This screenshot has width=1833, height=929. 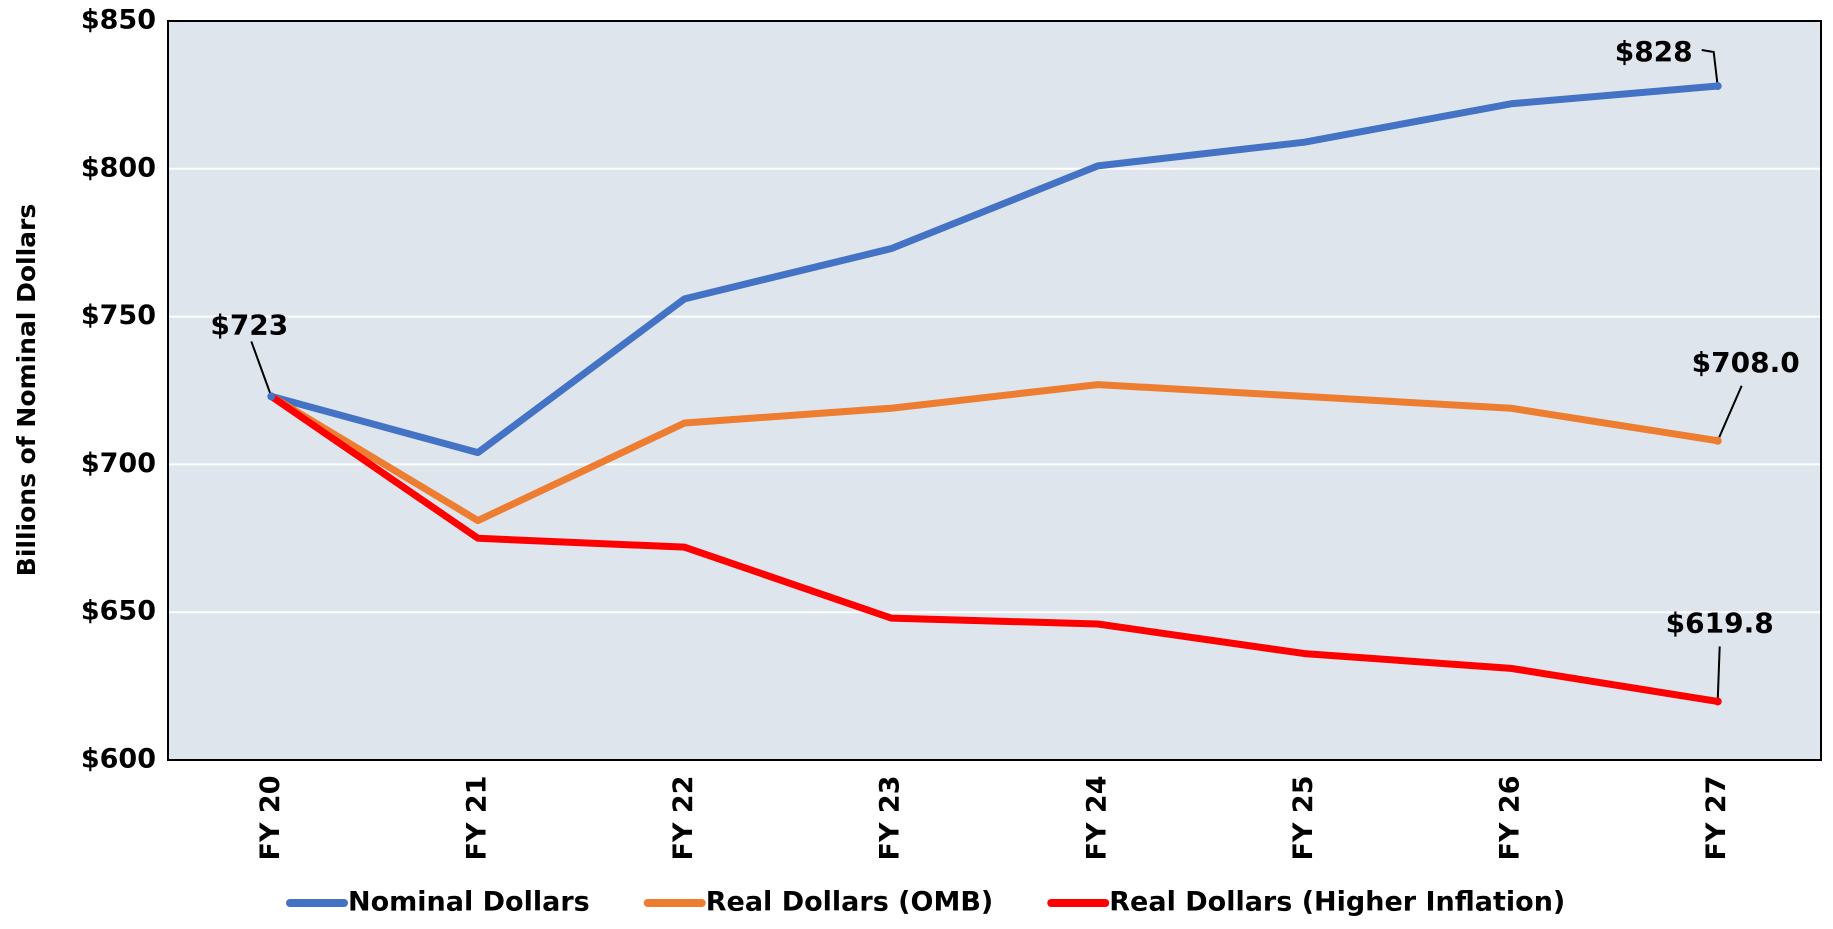 What do you see at coordinates (1303, 818) in the screenshot?
I see `x-tick-label: FY 25` at bounding box center [1303, 818].